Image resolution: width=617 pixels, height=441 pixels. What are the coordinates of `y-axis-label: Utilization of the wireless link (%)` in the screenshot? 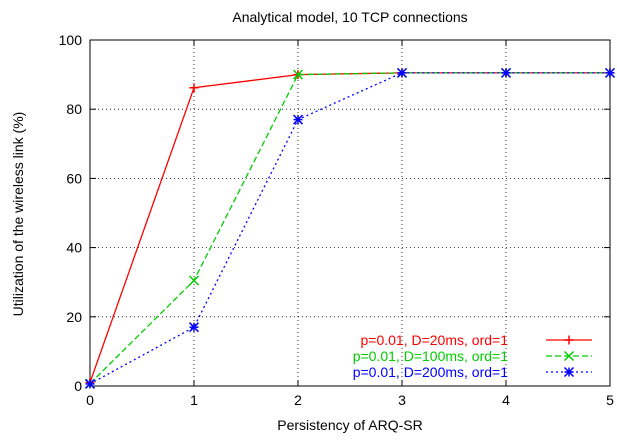 It's located at (18, 214).